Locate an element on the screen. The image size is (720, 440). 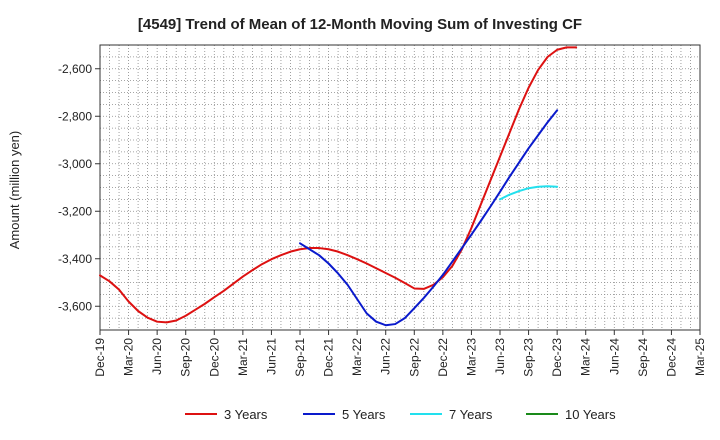
x-tick-label: Jun-22 is located at coordinates (386, 356).